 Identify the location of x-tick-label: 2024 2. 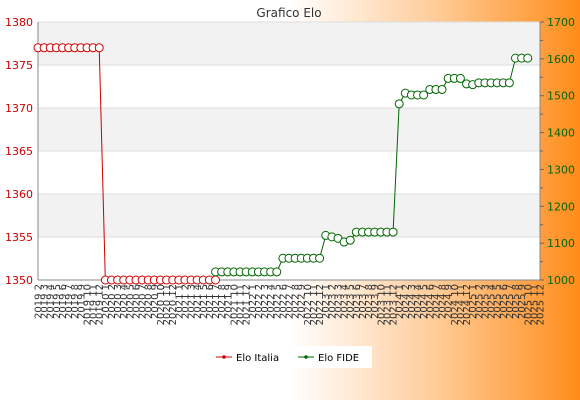
(406, 301).